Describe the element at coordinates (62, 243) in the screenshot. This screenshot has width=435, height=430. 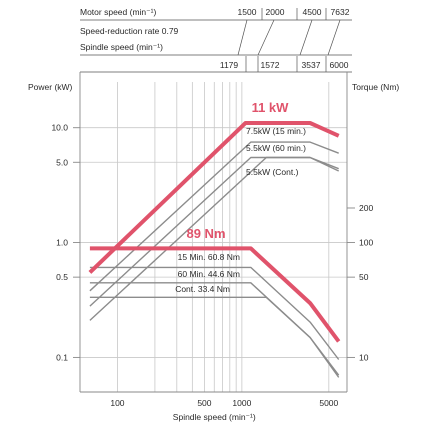
I see `power-tick-label: 1.0` at that location.